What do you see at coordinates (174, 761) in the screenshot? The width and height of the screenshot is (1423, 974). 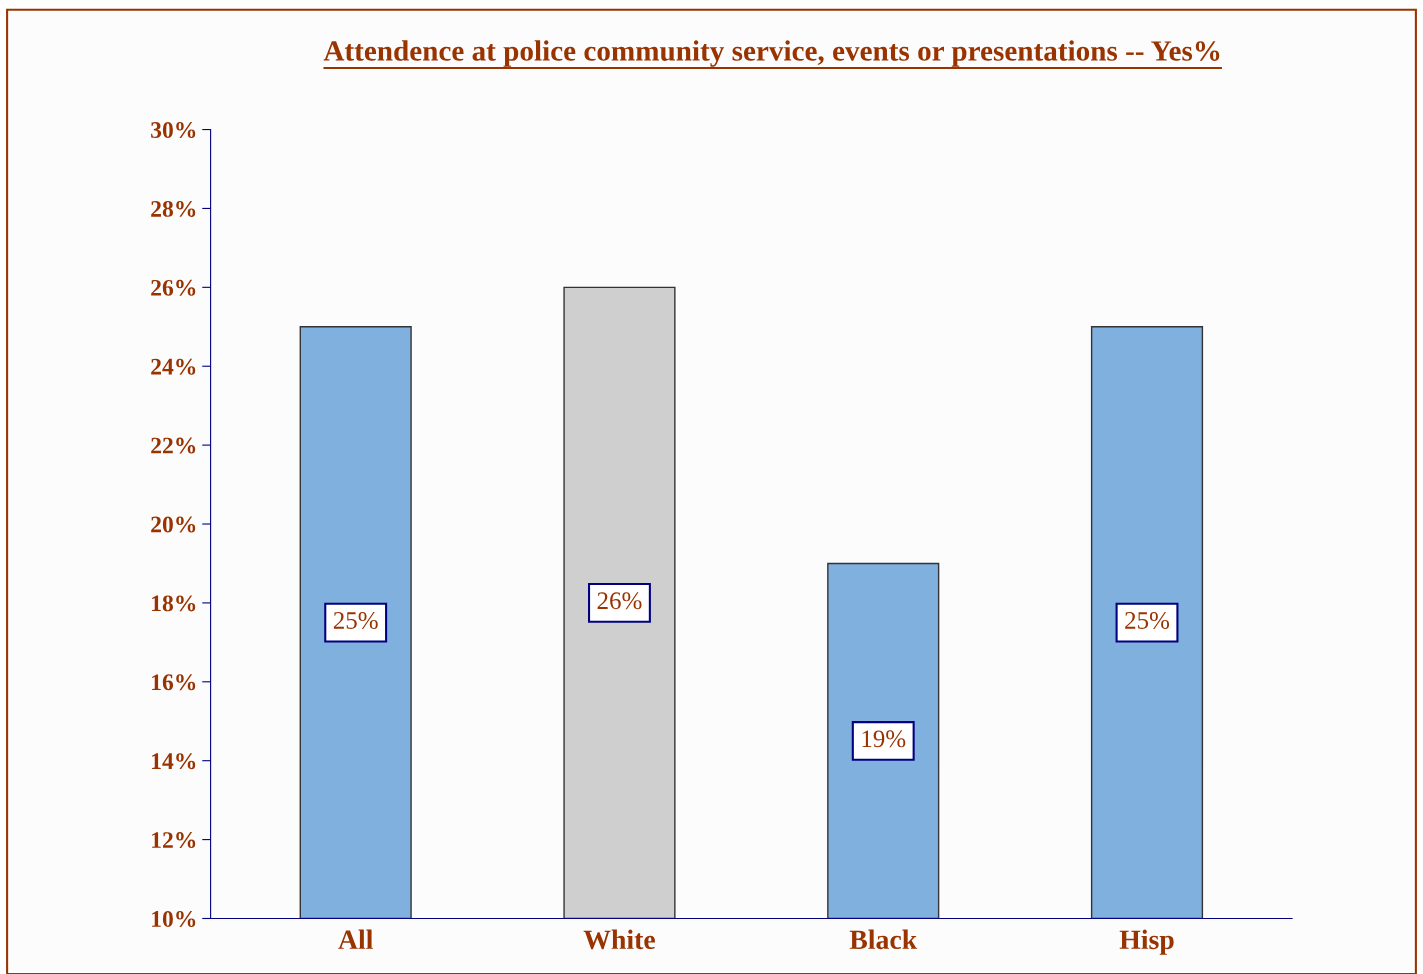 I see `y-tick-label: 14%` at bounding box center [174, 761].